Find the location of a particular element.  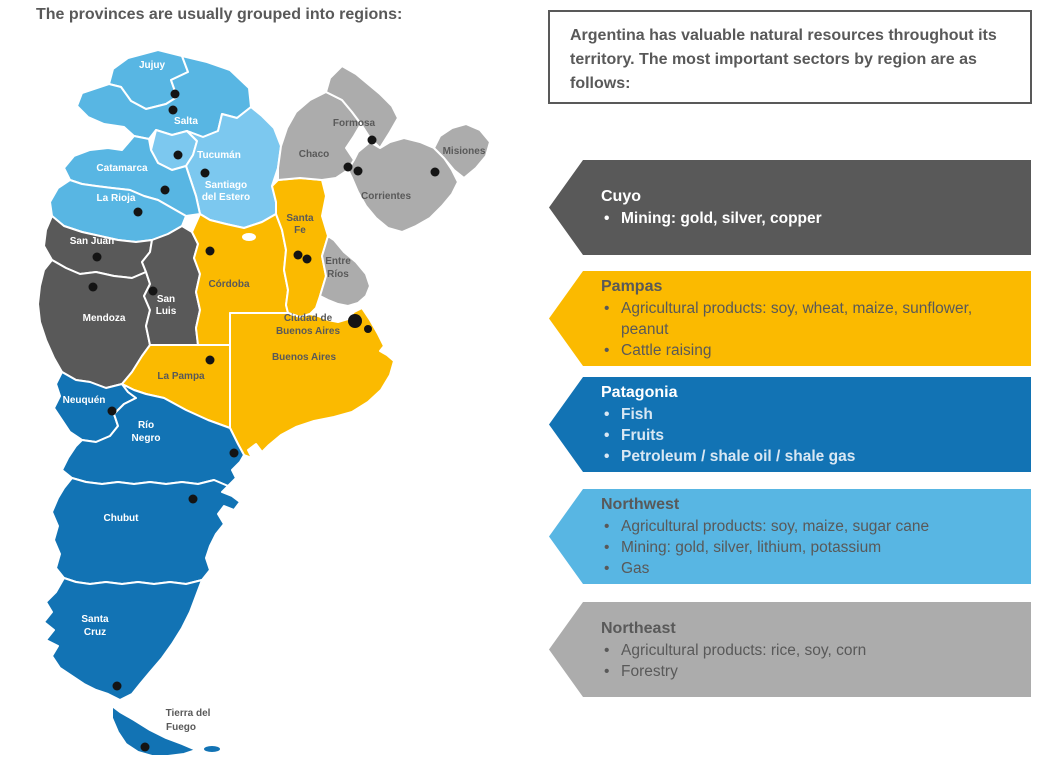

province-label-r-o-negro: Río is located at coordinates (146, 425).